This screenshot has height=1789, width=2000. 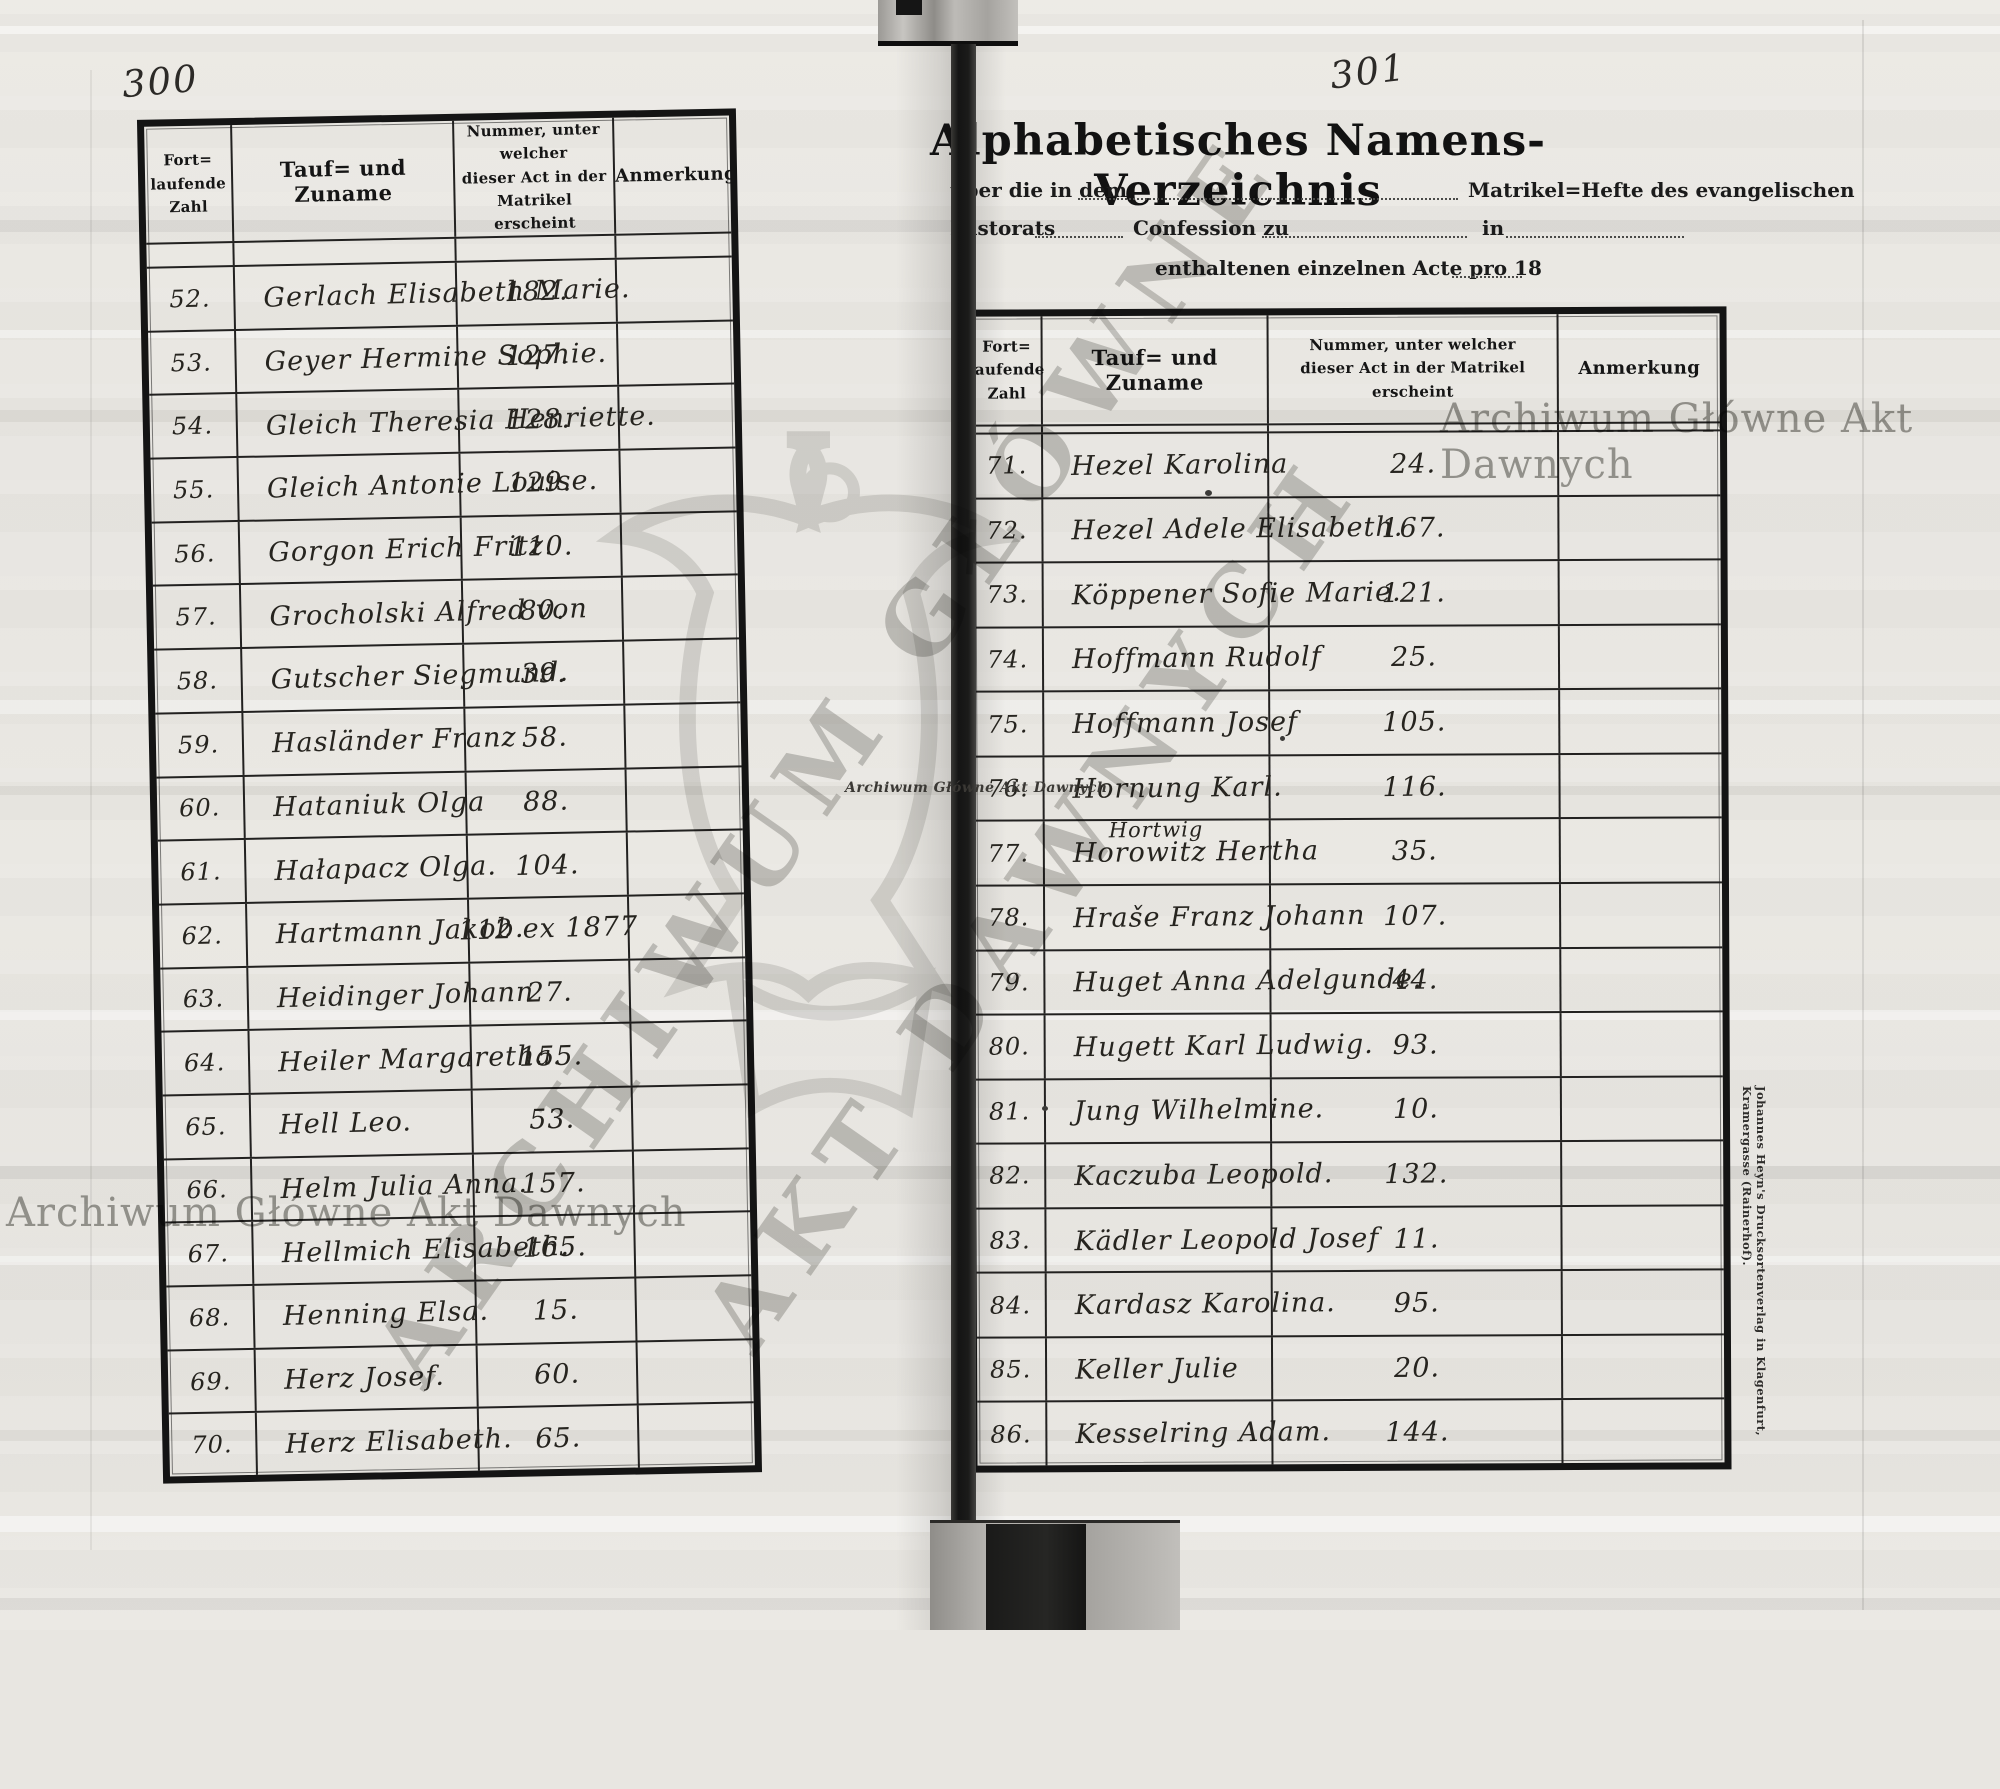 What do you see at coordinates (195, 490) in the screenshot?
I see `row-number-cell: 55.` at bounding box center [195, 490].